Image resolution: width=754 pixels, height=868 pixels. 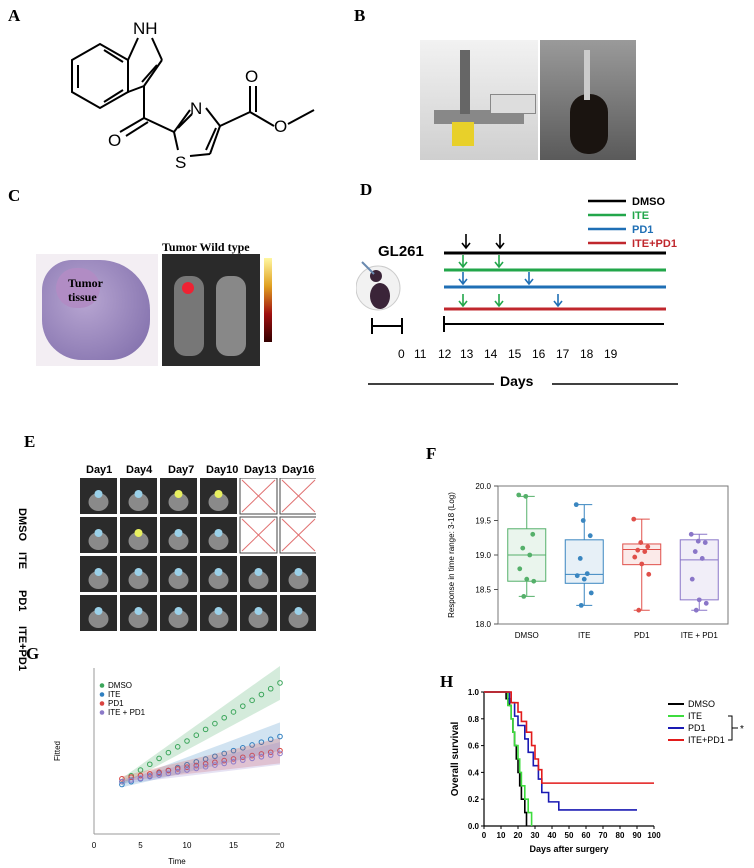 What do you see at coordinates (654, 244) in the screenshot?
I see `legend-ite-pd1: ITE+PD1` at bounding box center [654, 244].